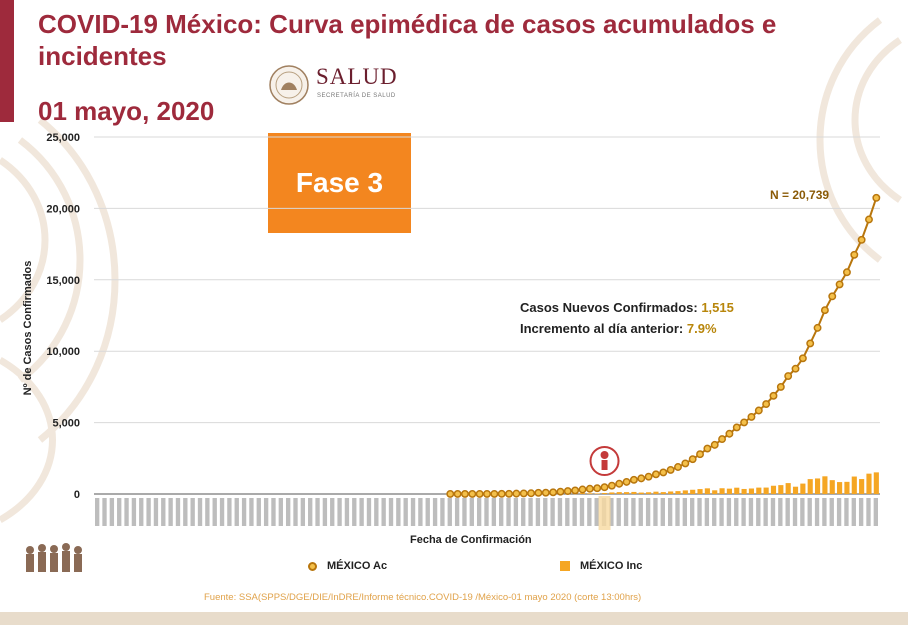 This screenshot has width=908, height=625. I want to click on phase-badge: Fase 3, so click(339, 183).